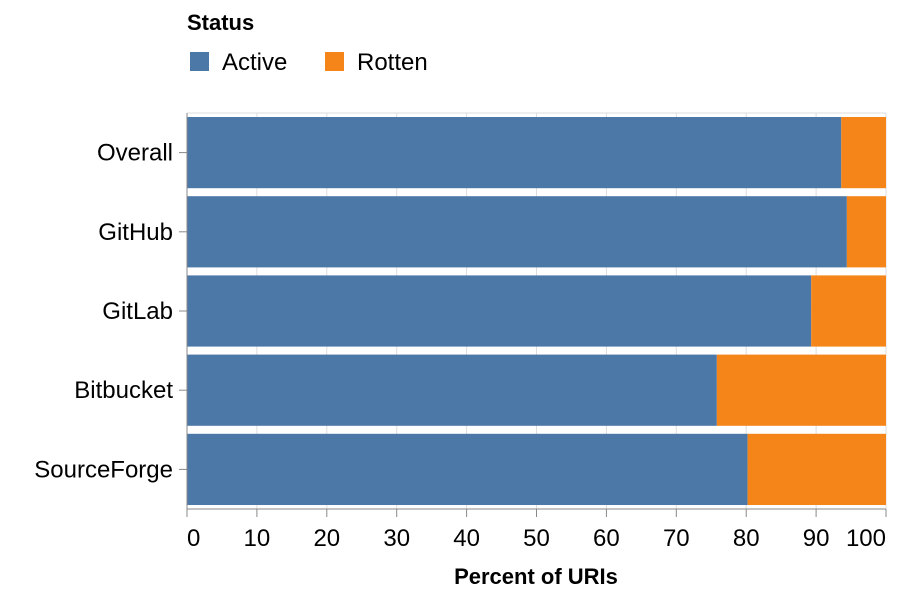 This screenshot has width=898, height=600. I want to click on legend-label-rotten: Rotten, so click(392, 62).